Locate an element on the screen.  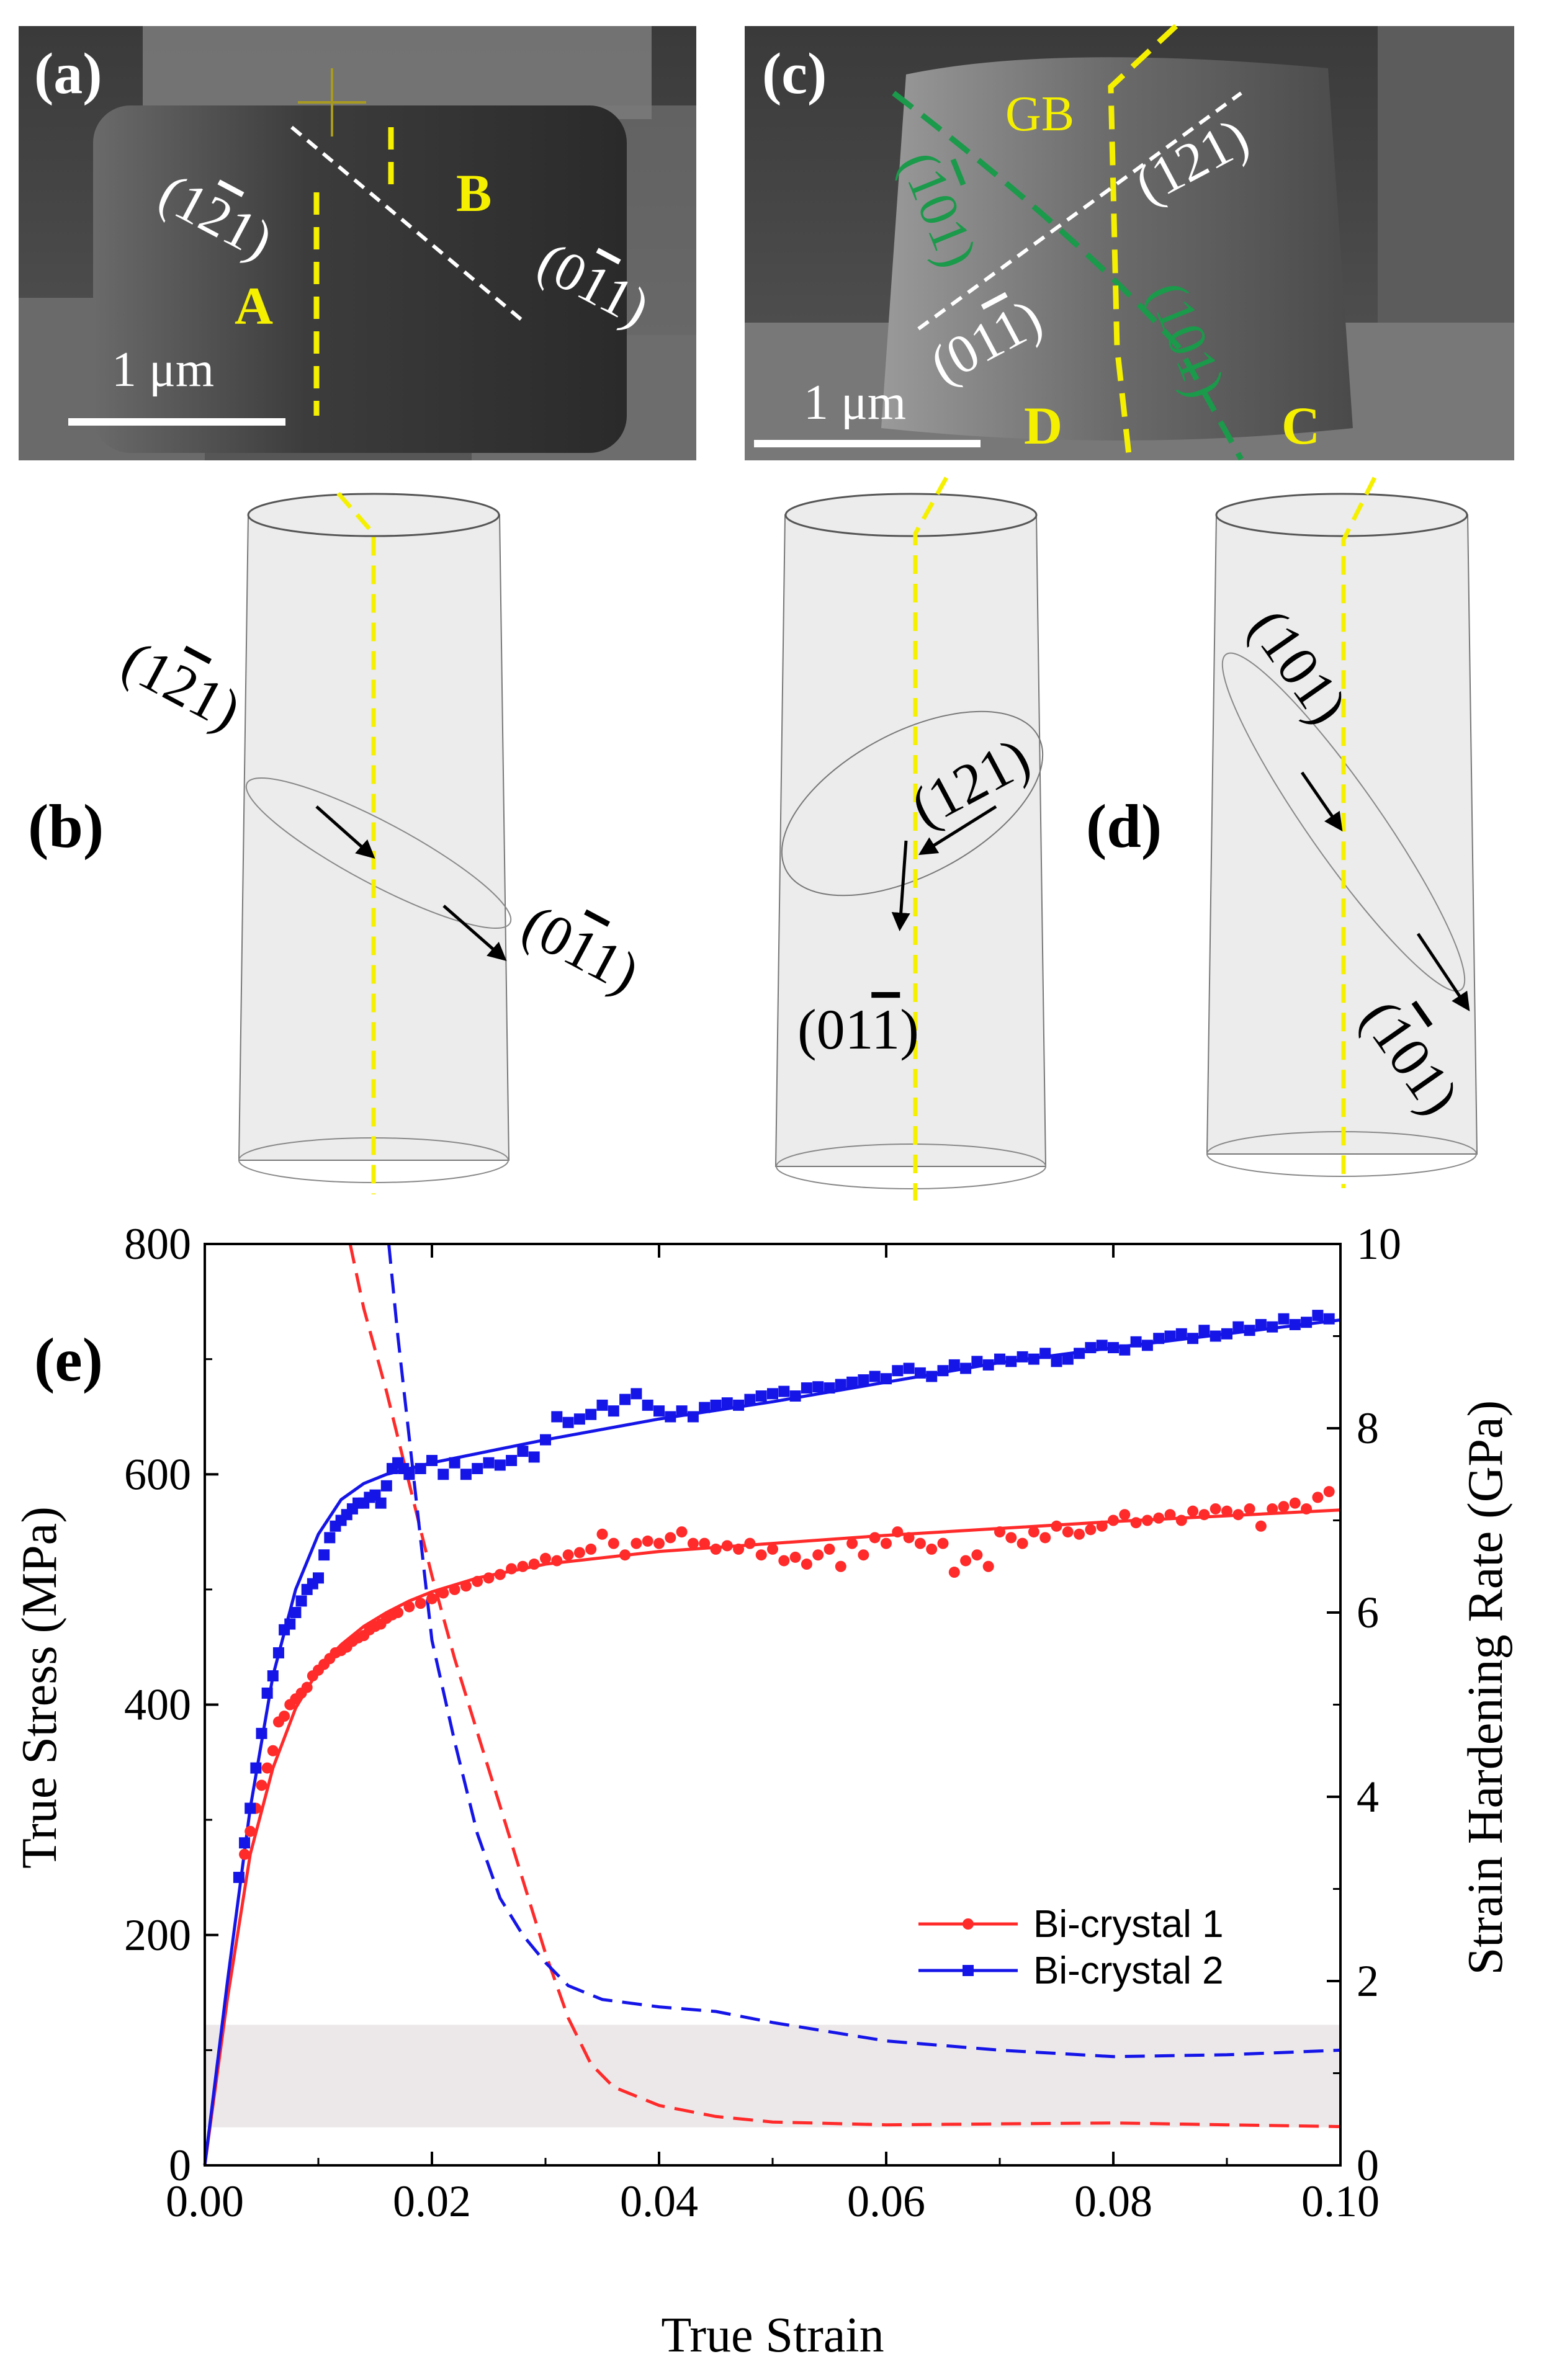
slip-trace-c-green is located at coordinates (1068, 276).